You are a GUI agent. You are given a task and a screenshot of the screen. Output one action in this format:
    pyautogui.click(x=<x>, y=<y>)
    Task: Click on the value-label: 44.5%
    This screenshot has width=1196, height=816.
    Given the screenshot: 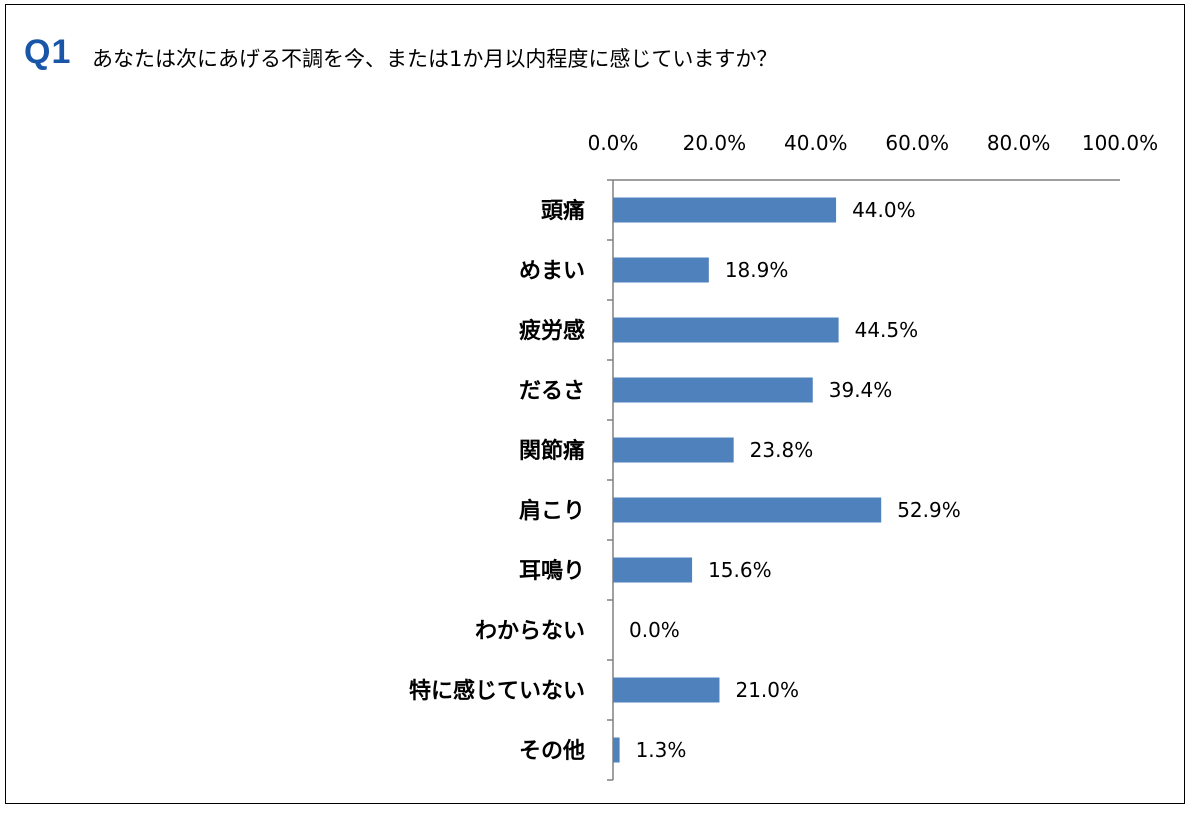 What is the action you would take?
    pyautogui.click(x=887, y=330)
    